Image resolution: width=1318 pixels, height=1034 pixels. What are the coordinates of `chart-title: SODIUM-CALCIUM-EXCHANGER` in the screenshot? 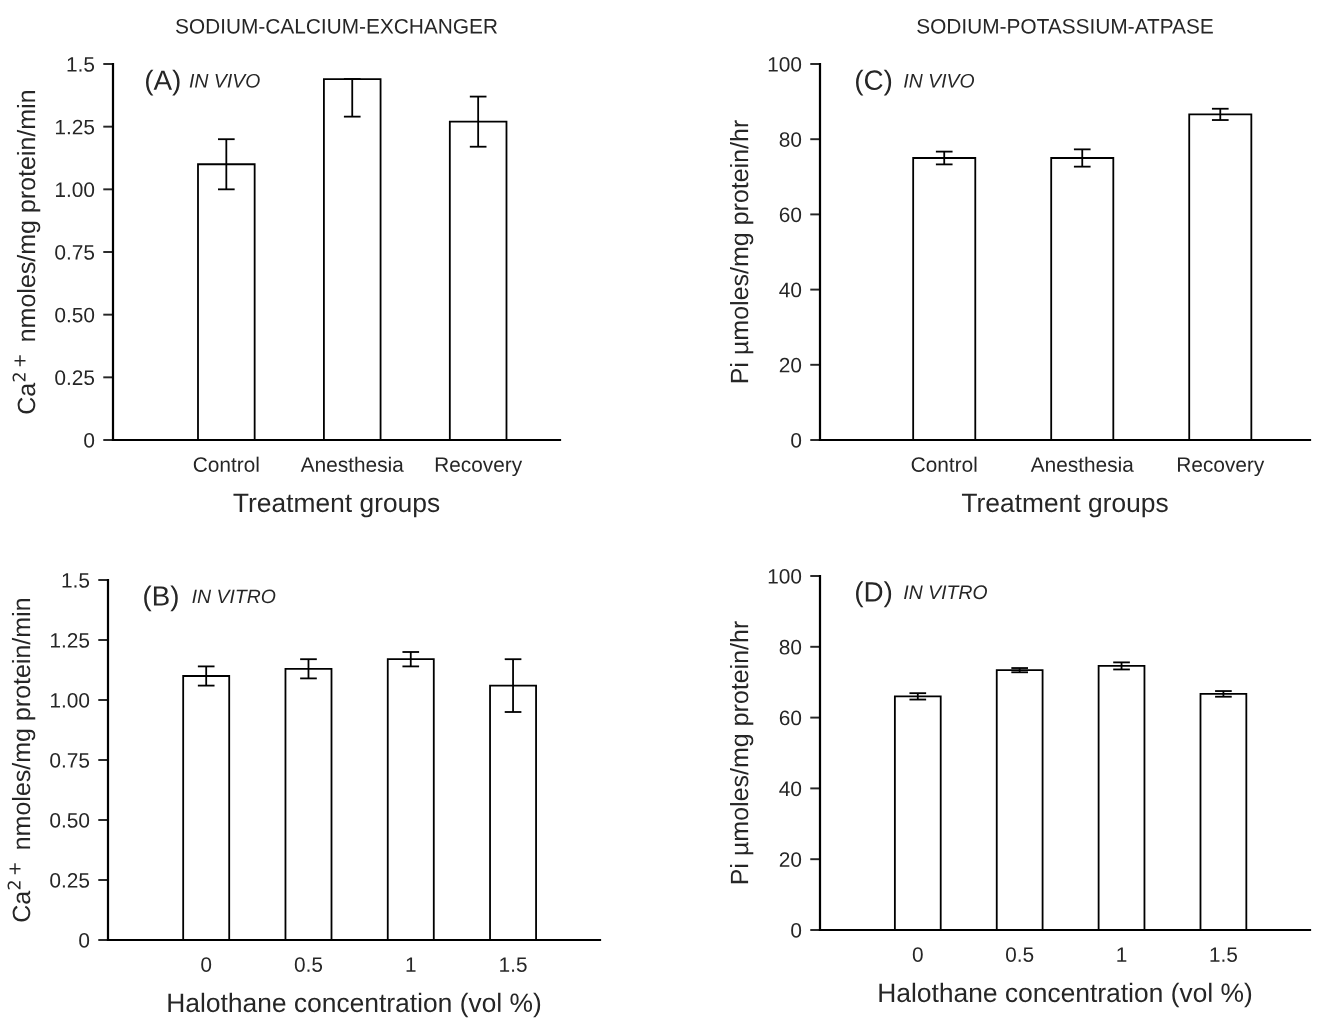 It's located at (336, 26).